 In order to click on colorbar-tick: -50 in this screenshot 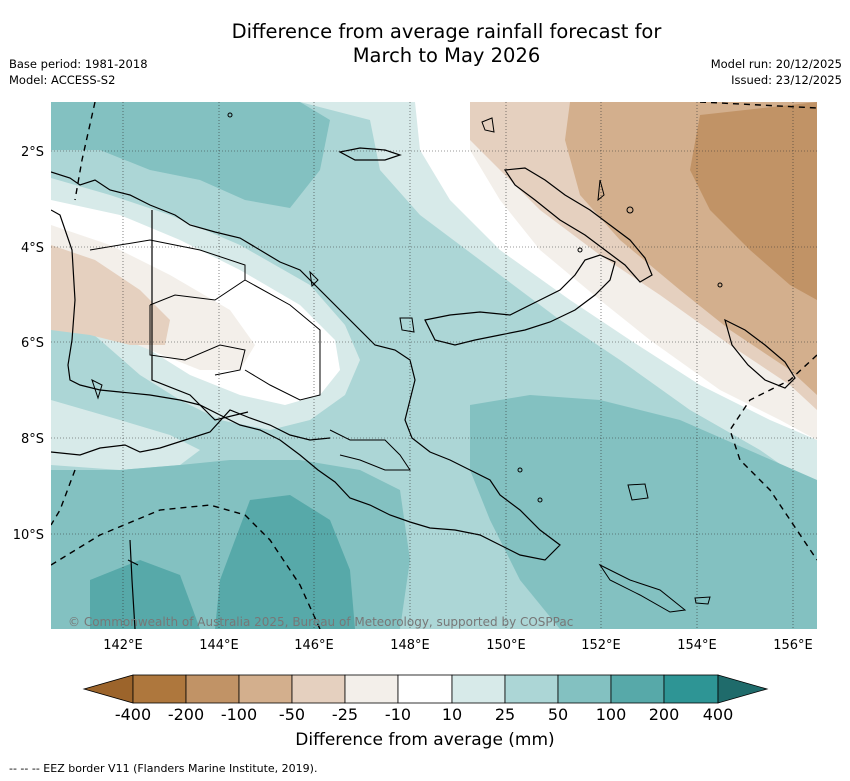, I will do `click(292, 714)`.